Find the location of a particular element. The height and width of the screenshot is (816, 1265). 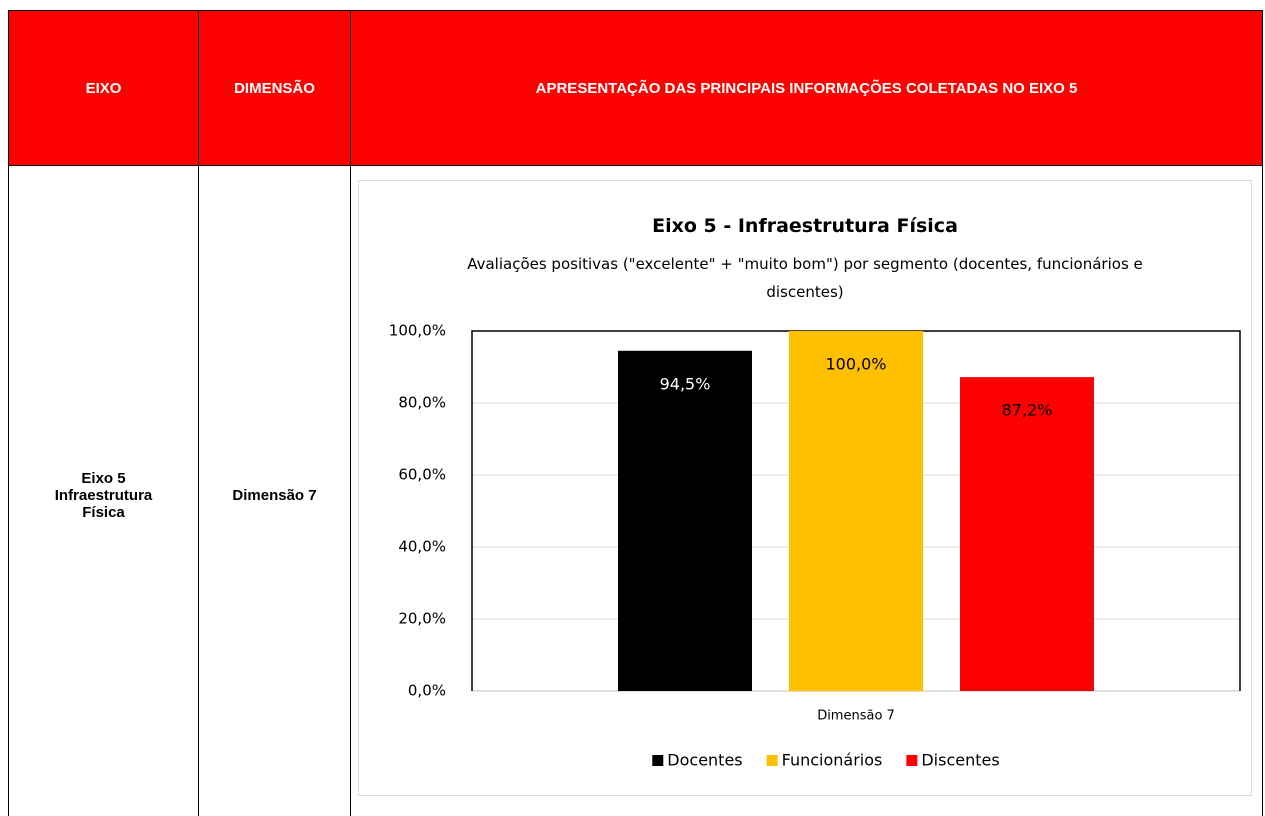

legend-label: Discentes is located at coordinates (960, 760).